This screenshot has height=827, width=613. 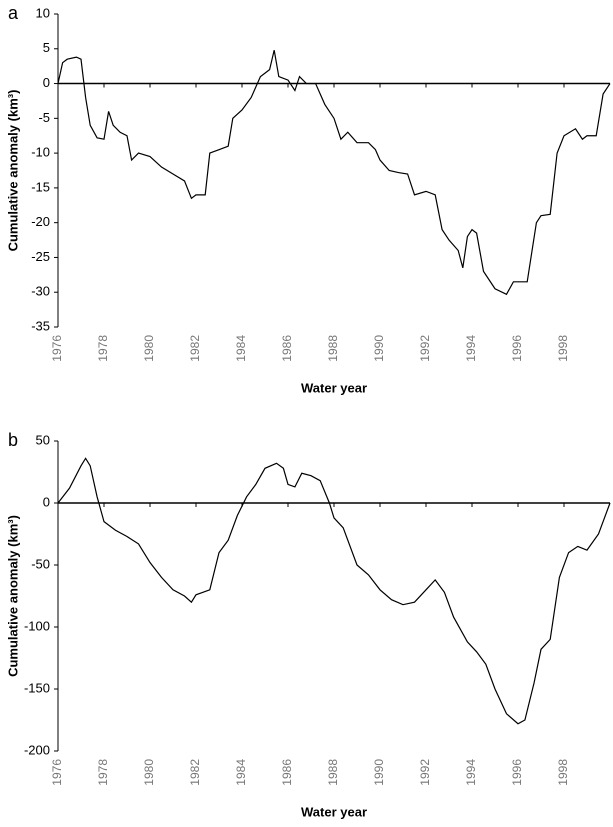 What do you see at coordinates (40, 325) in the screenshot?
I see `y-tick-label: -35` at bounding box center [40, 325].